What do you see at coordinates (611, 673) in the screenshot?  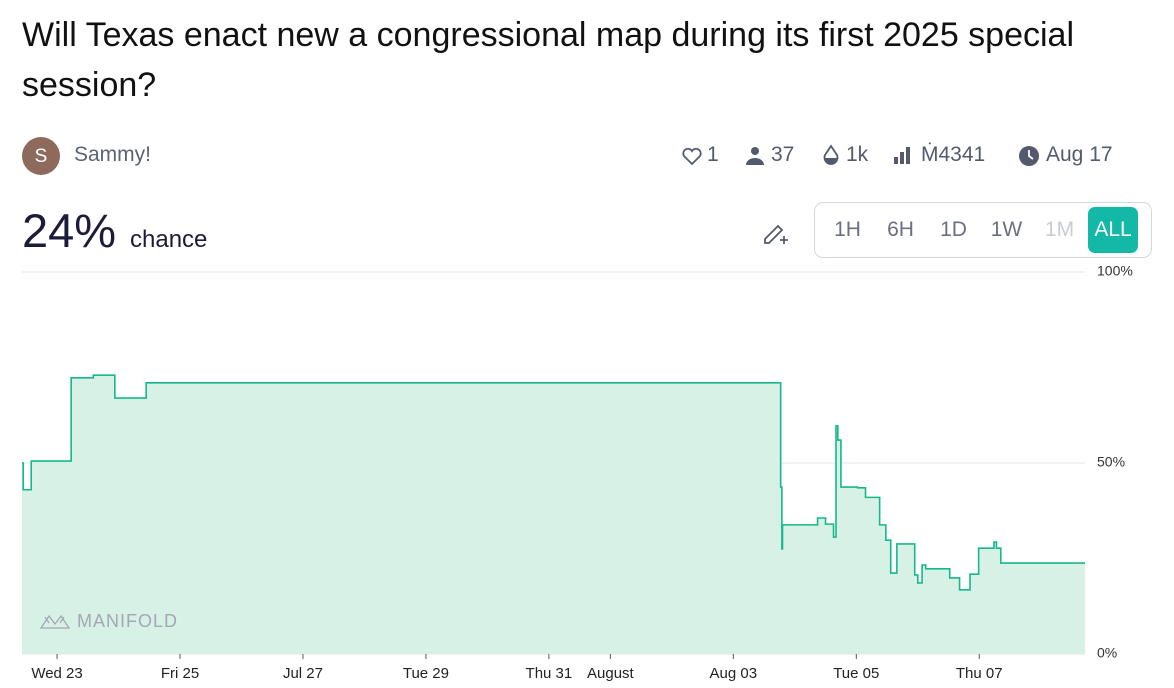 I see `x-tick-label: August` at bounding box center [611, 673].